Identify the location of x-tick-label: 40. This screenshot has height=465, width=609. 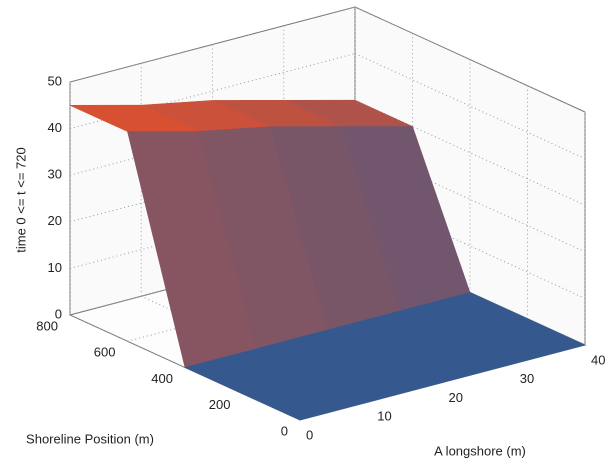
(598, 359).